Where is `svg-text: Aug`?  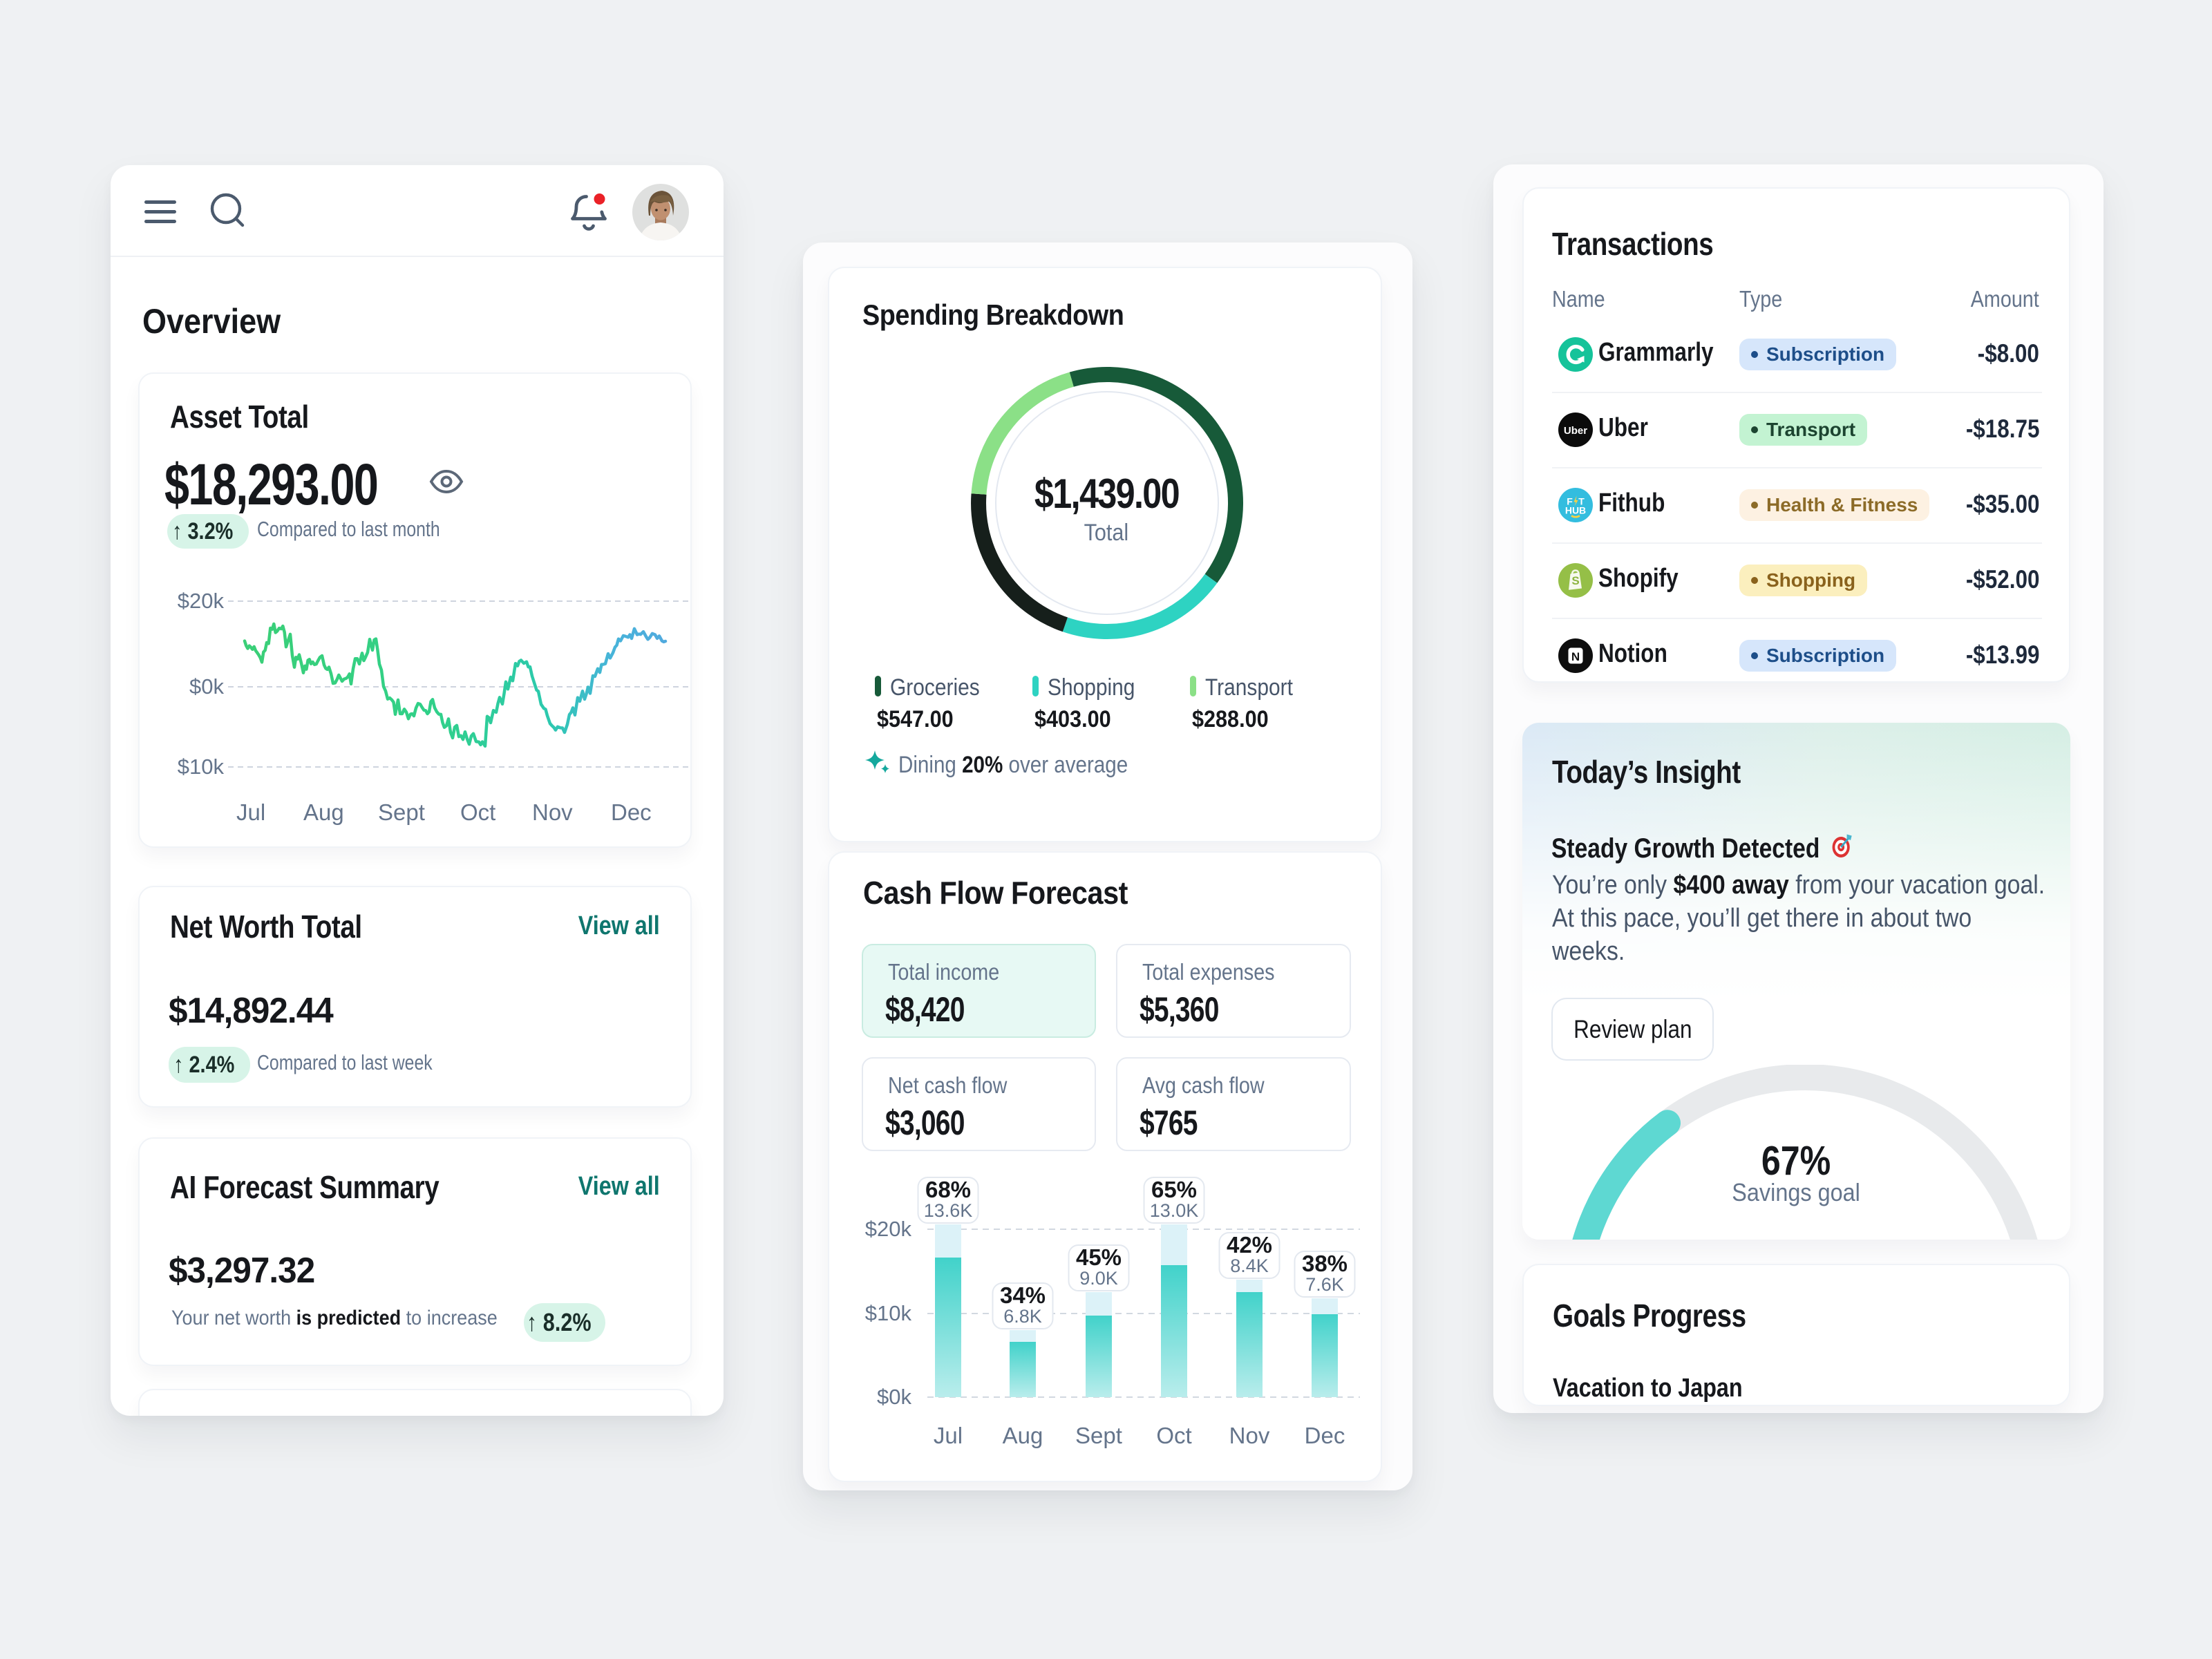 svg-text: Aug is located at coordinates (1023, 1435).